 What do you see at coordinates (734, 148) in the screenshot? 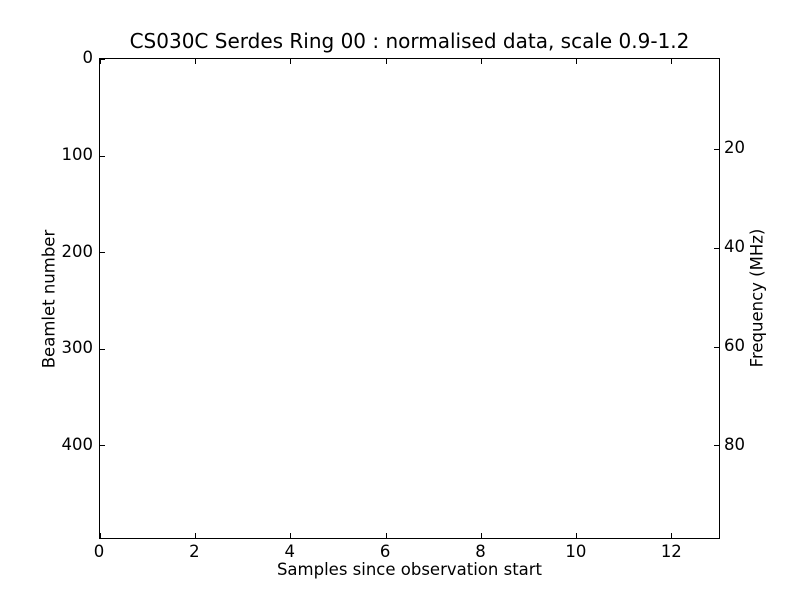
I see `y-right-tick-label: 20` at bounding box center [734, 148].